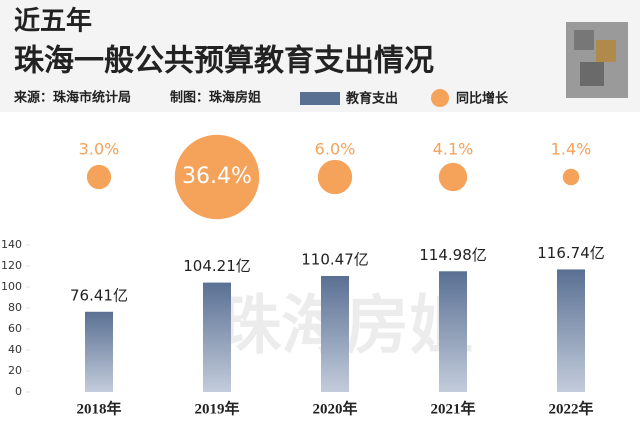  I want to click on chart-subtitle: 珠海一般公共预算教育支出情况, so click(224, 61).